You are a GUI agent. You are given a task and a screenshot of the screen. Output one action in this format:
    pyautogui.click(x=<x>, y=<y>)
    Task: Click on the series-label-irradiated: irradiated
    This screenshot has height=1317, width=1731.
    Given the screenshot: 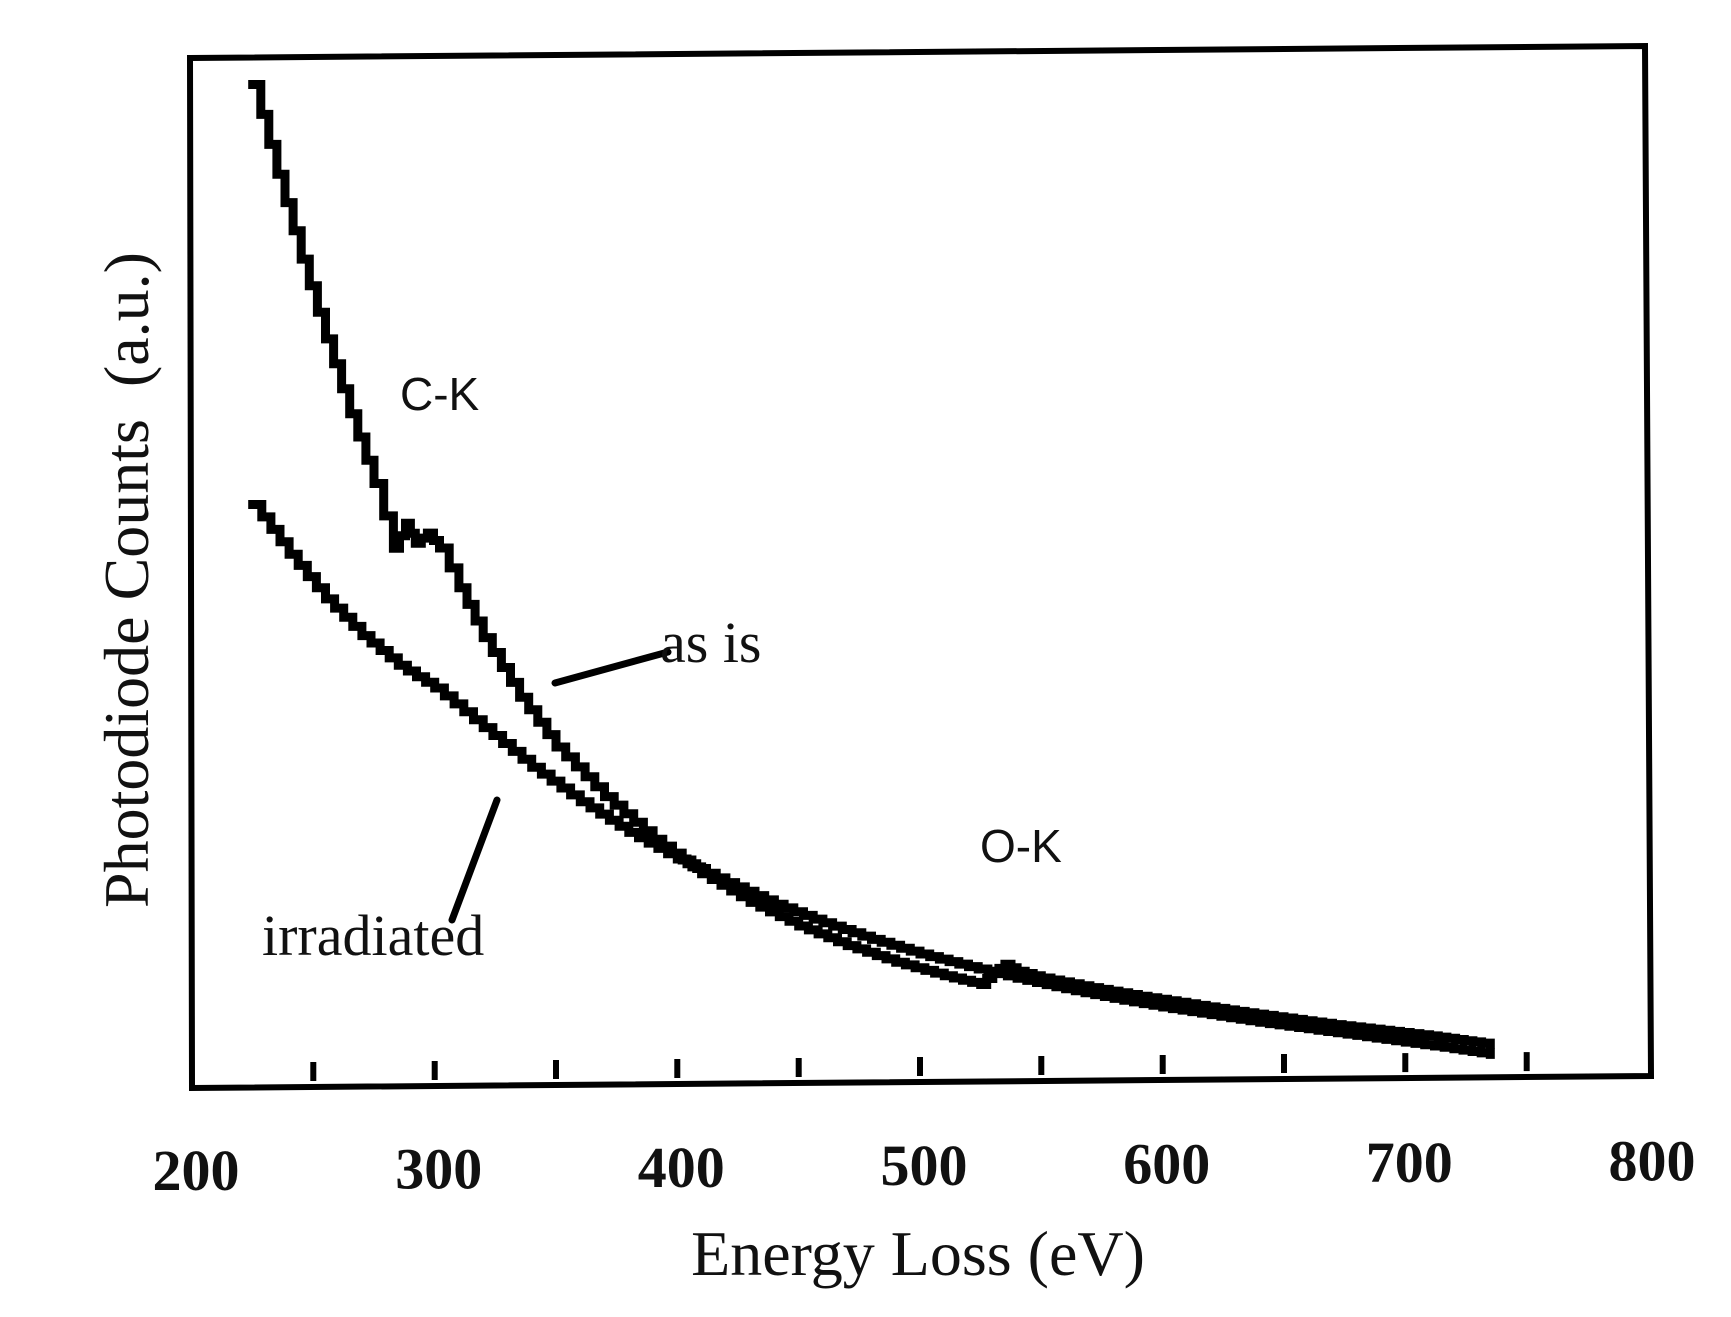 What is the action you would take?
    pyautogui.click(x=373, y=935)
    